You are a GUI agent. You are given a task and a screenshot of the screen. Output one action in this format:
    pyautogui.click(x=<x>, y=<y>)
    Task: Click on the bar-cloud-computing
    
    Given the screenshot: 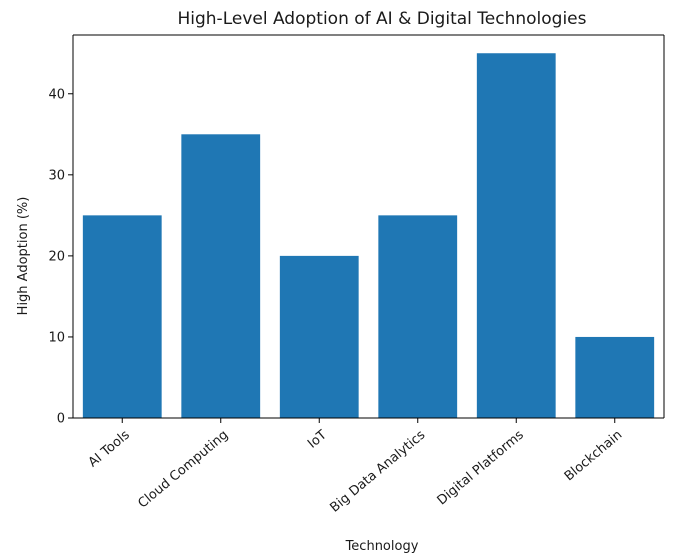 What is the action you would take?
    pyautogui.click(x=221, y=276)
    